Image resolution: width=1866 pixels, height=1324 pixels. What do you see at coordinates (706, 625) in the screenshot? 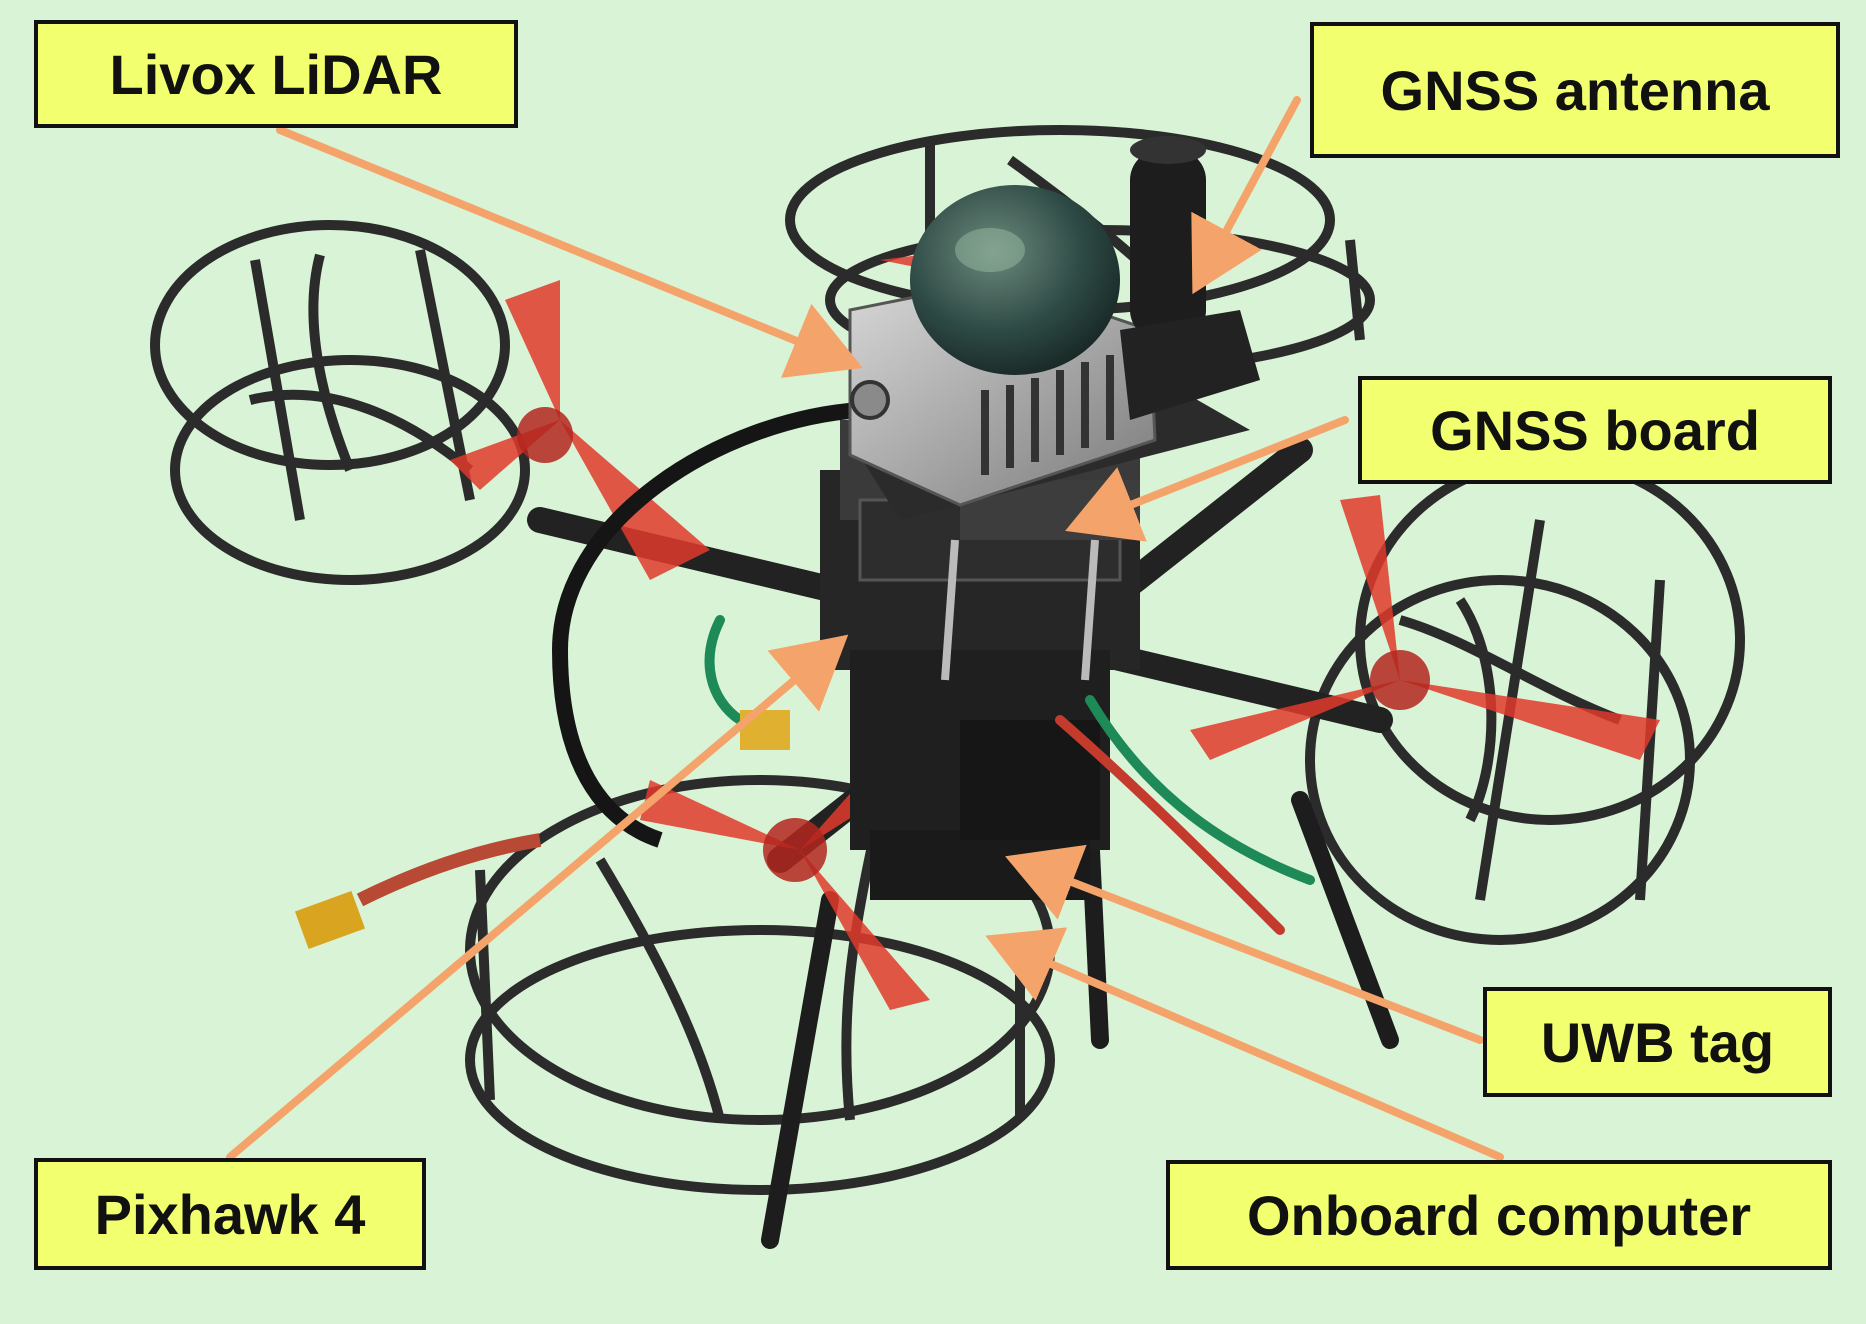
I see `lidar-cable` at bounding box center [706, 625].